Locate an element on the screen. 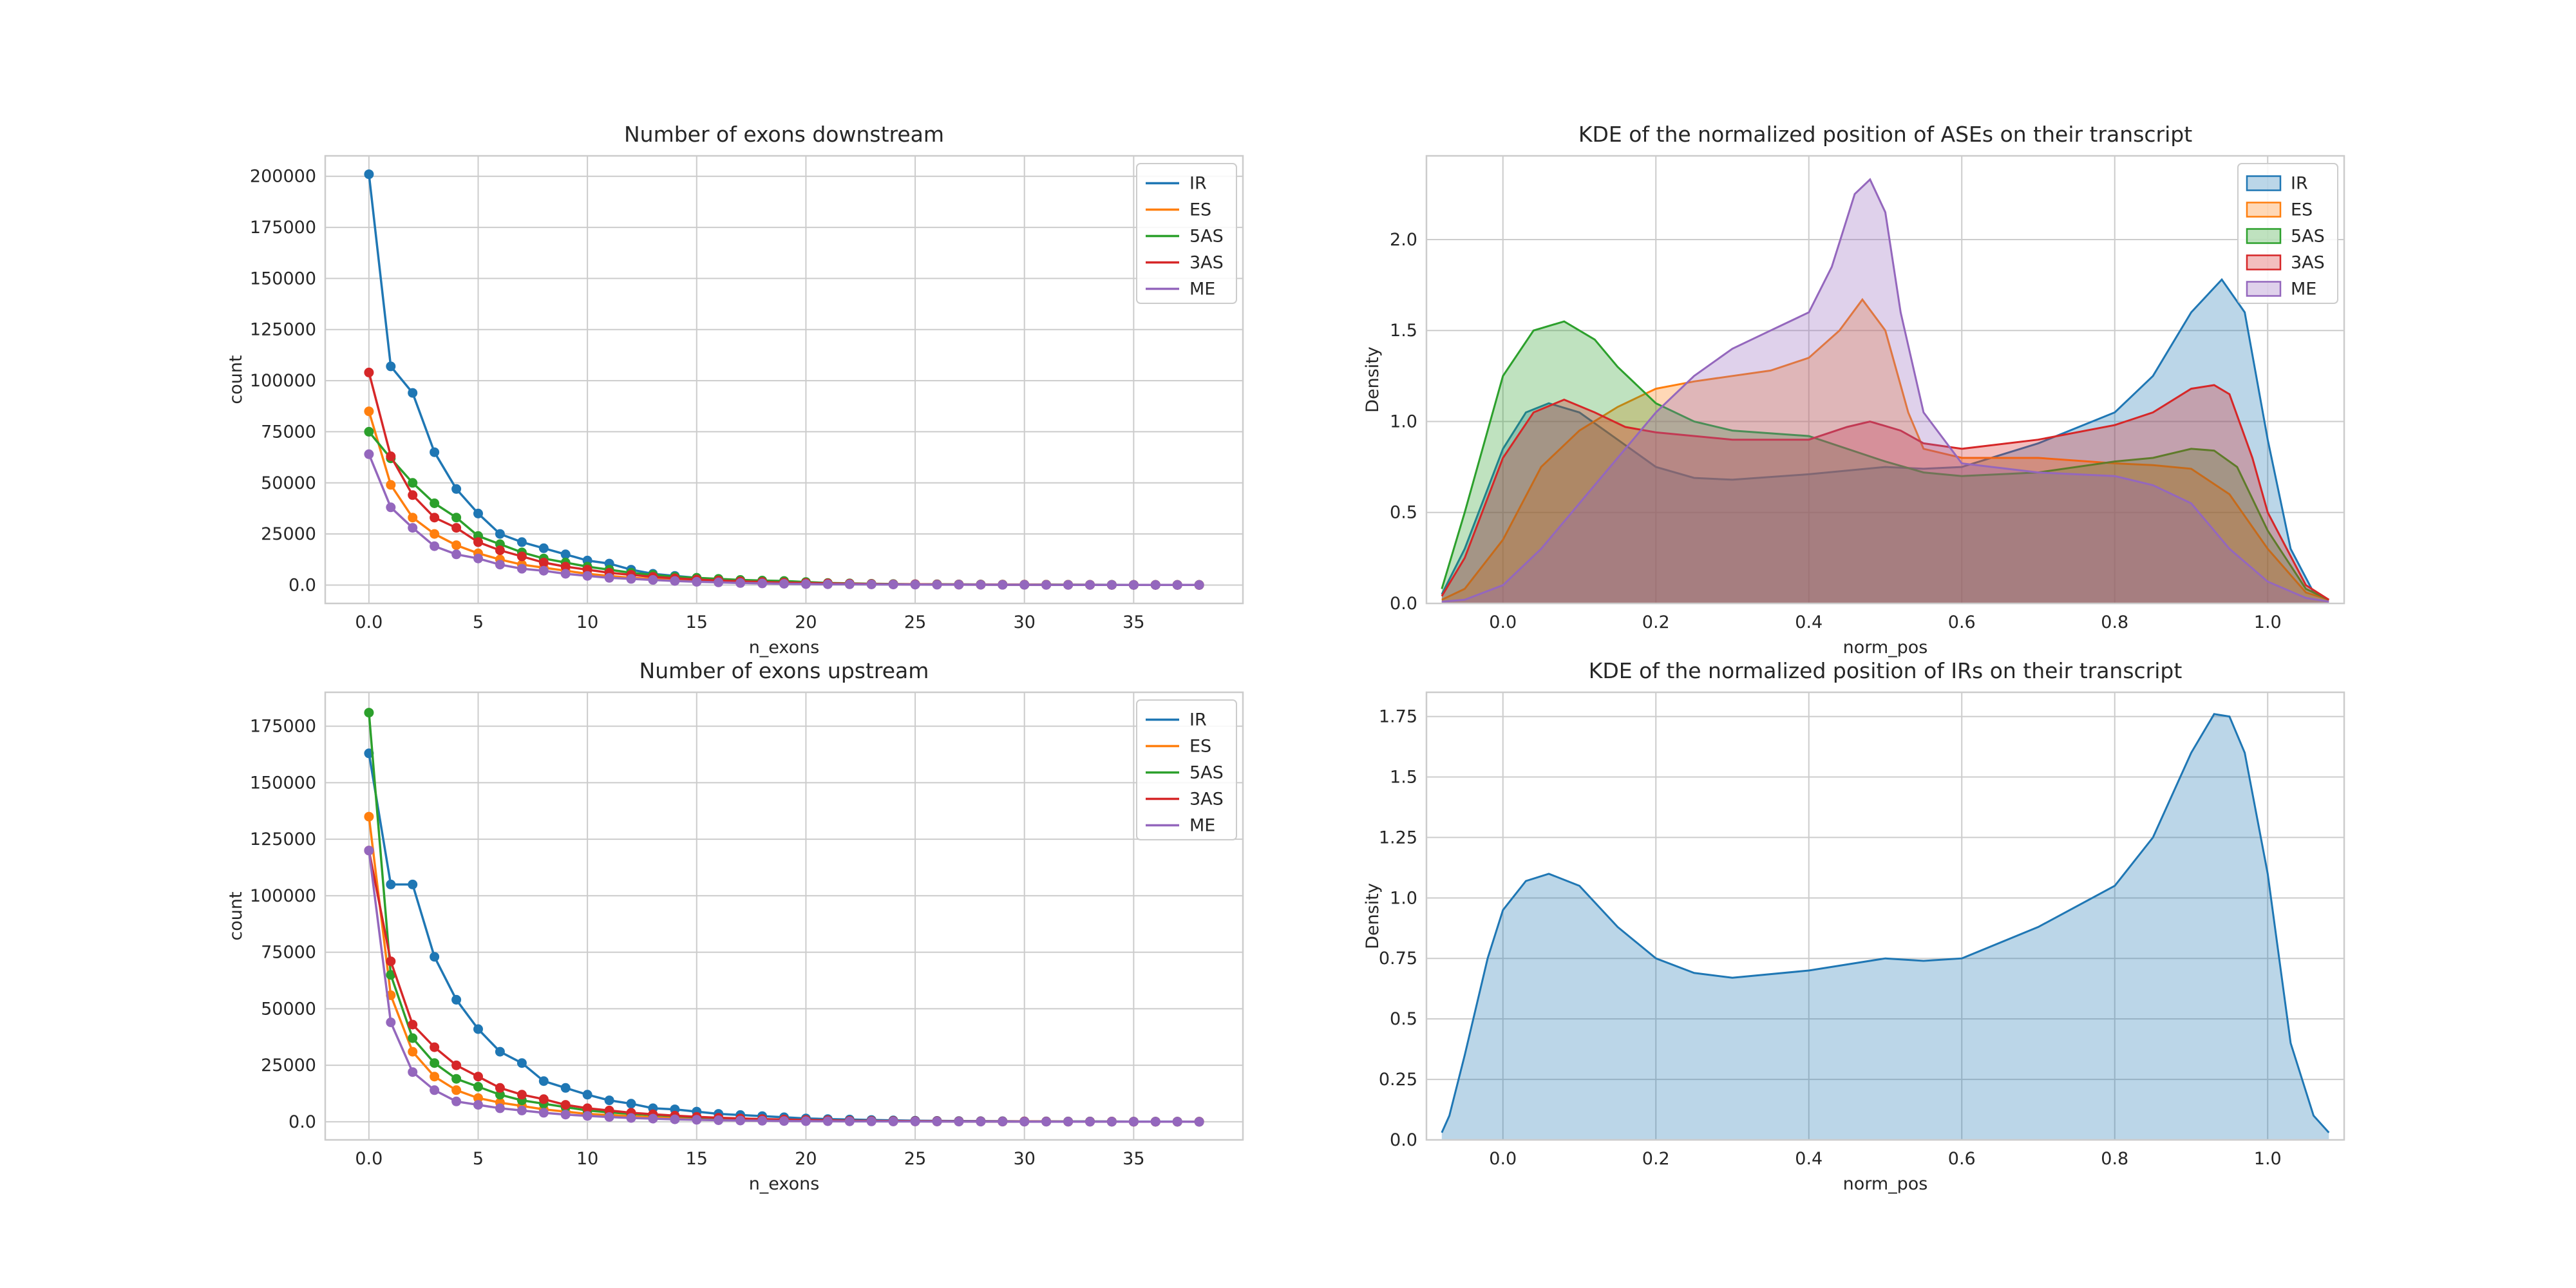  y-tick-label: 0.75 is located at coordinates (1398, 959).